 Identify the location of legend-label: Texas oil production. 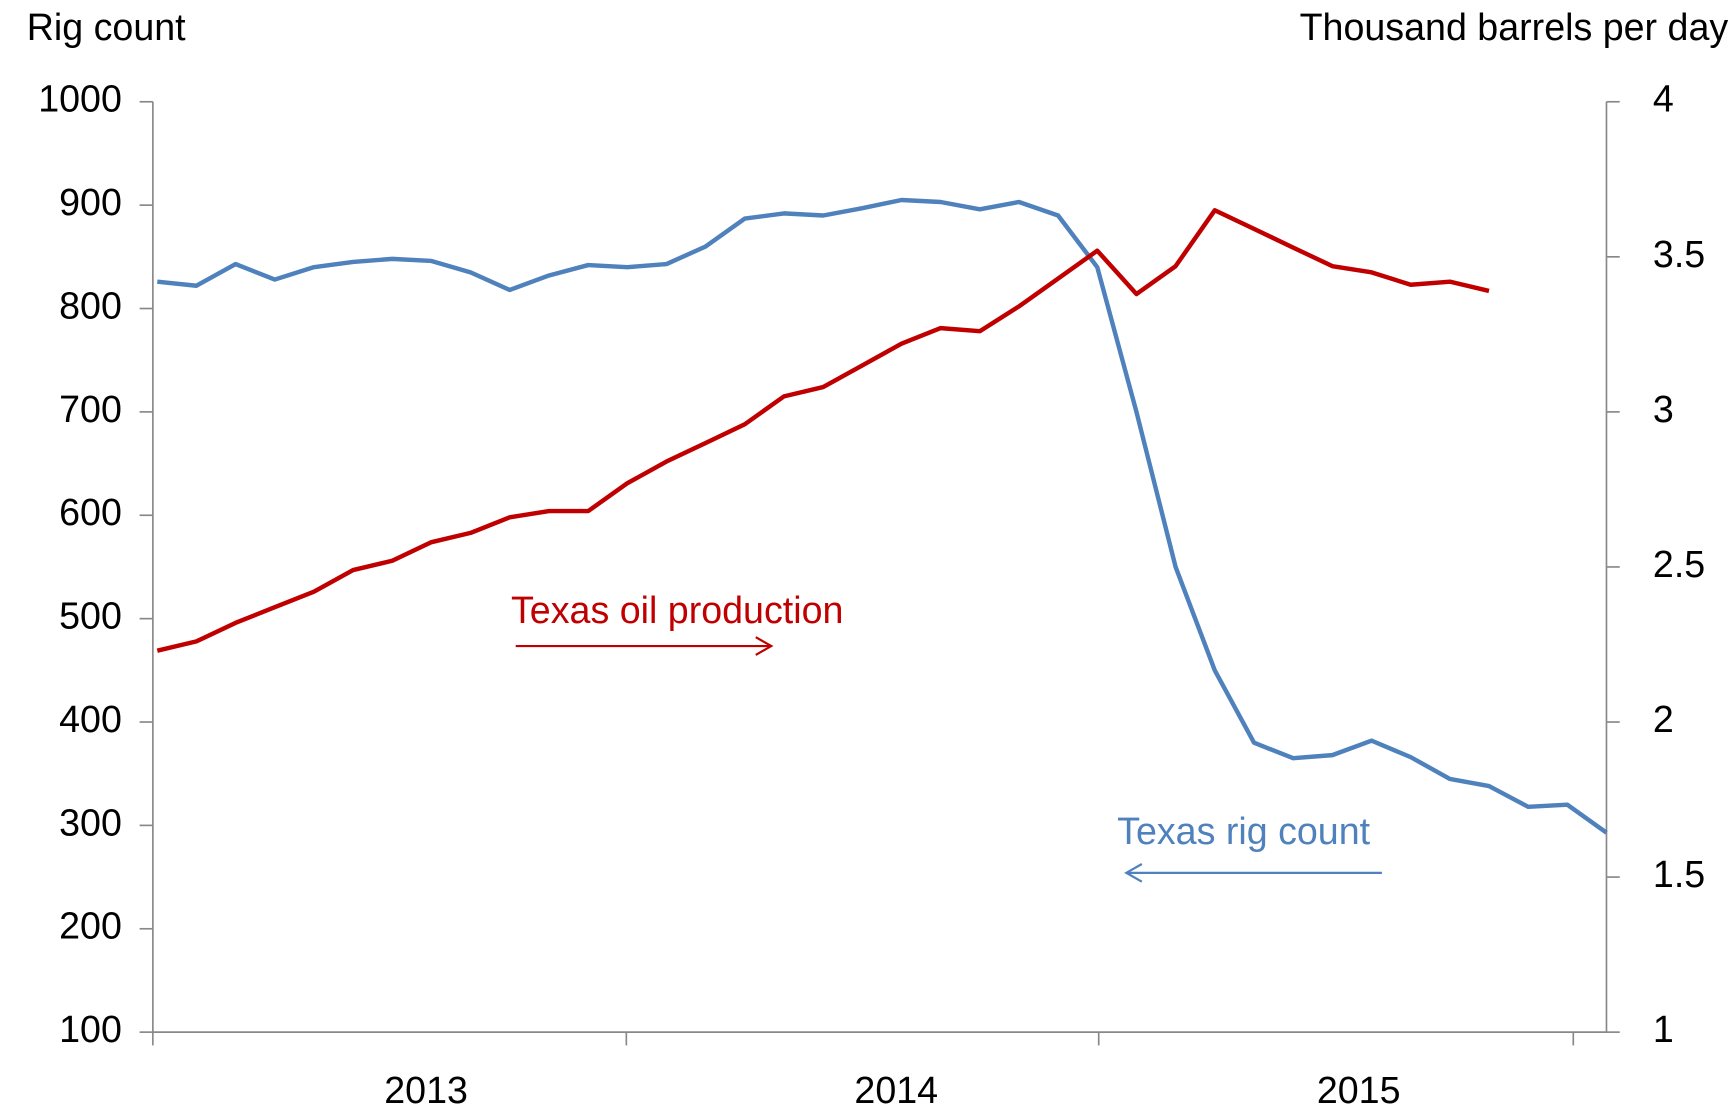
(677, 610).